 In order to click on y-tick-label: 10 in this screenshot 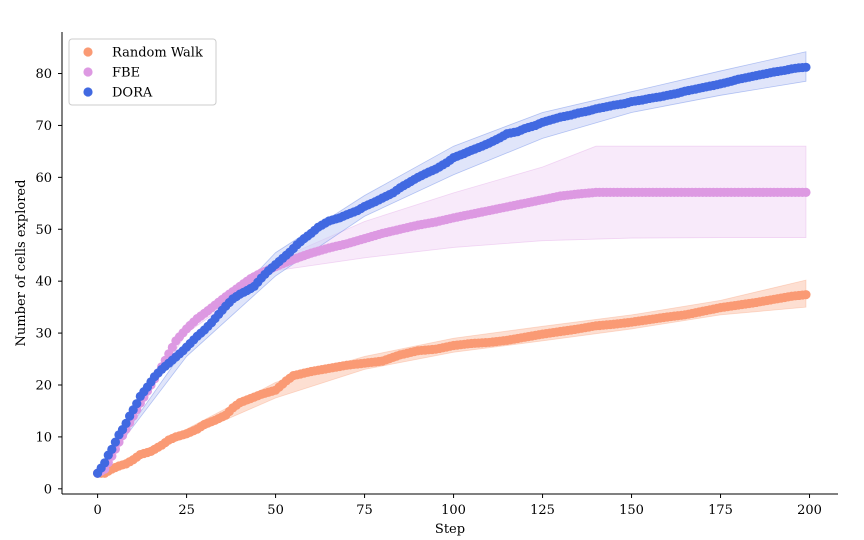, I will do `click(43, 437)`.